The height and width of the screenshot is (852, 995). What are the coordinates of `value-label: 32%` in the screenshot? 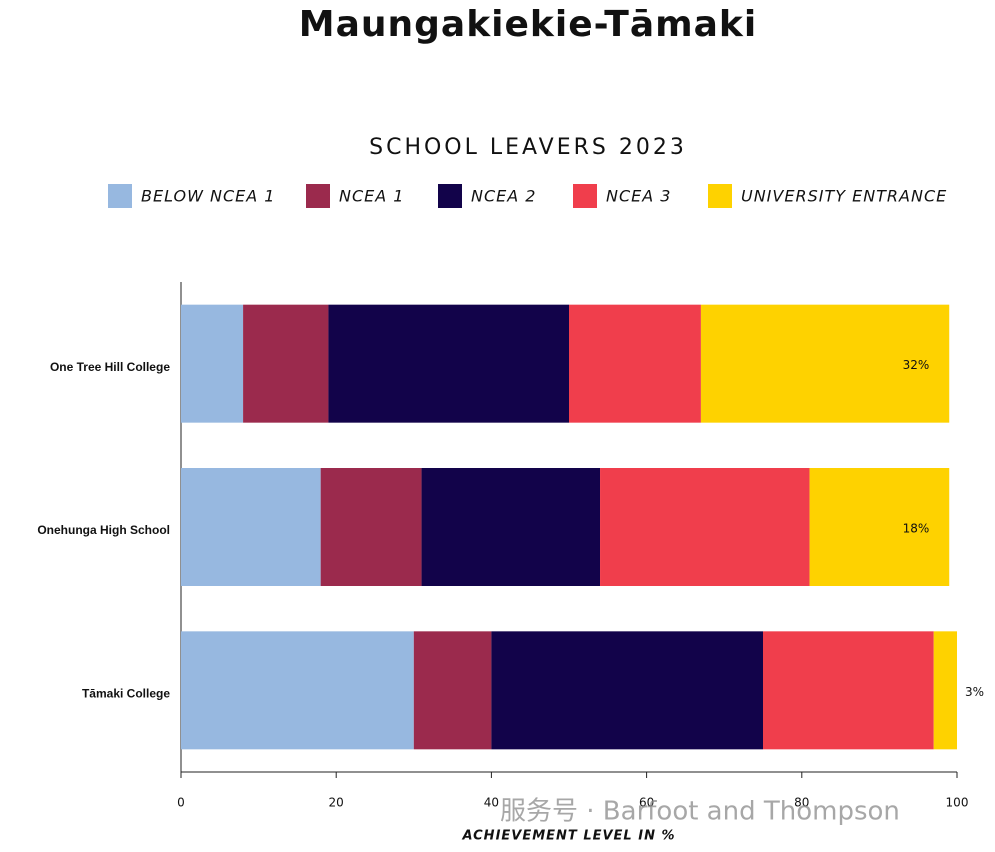 It's located at (916, 365).